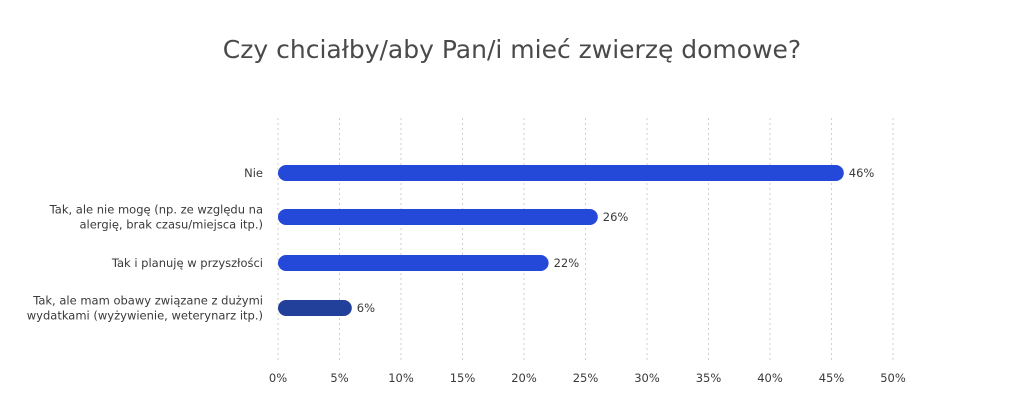 This screenshot has height=413, width=1024. What do you see at coordinates (832, 378) in the screenshot?
I see `x-tick-label: 45%` at bounding box center [832, 378].